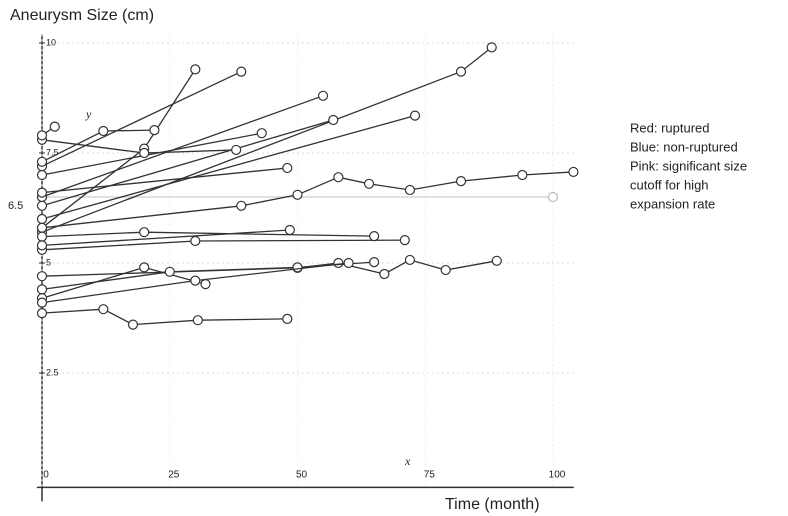 This screenshot has height=516, width=788. Describe the element at coordinates (52, 152) in the screenshot. I see `y-tick-label: 7.5` at that location.